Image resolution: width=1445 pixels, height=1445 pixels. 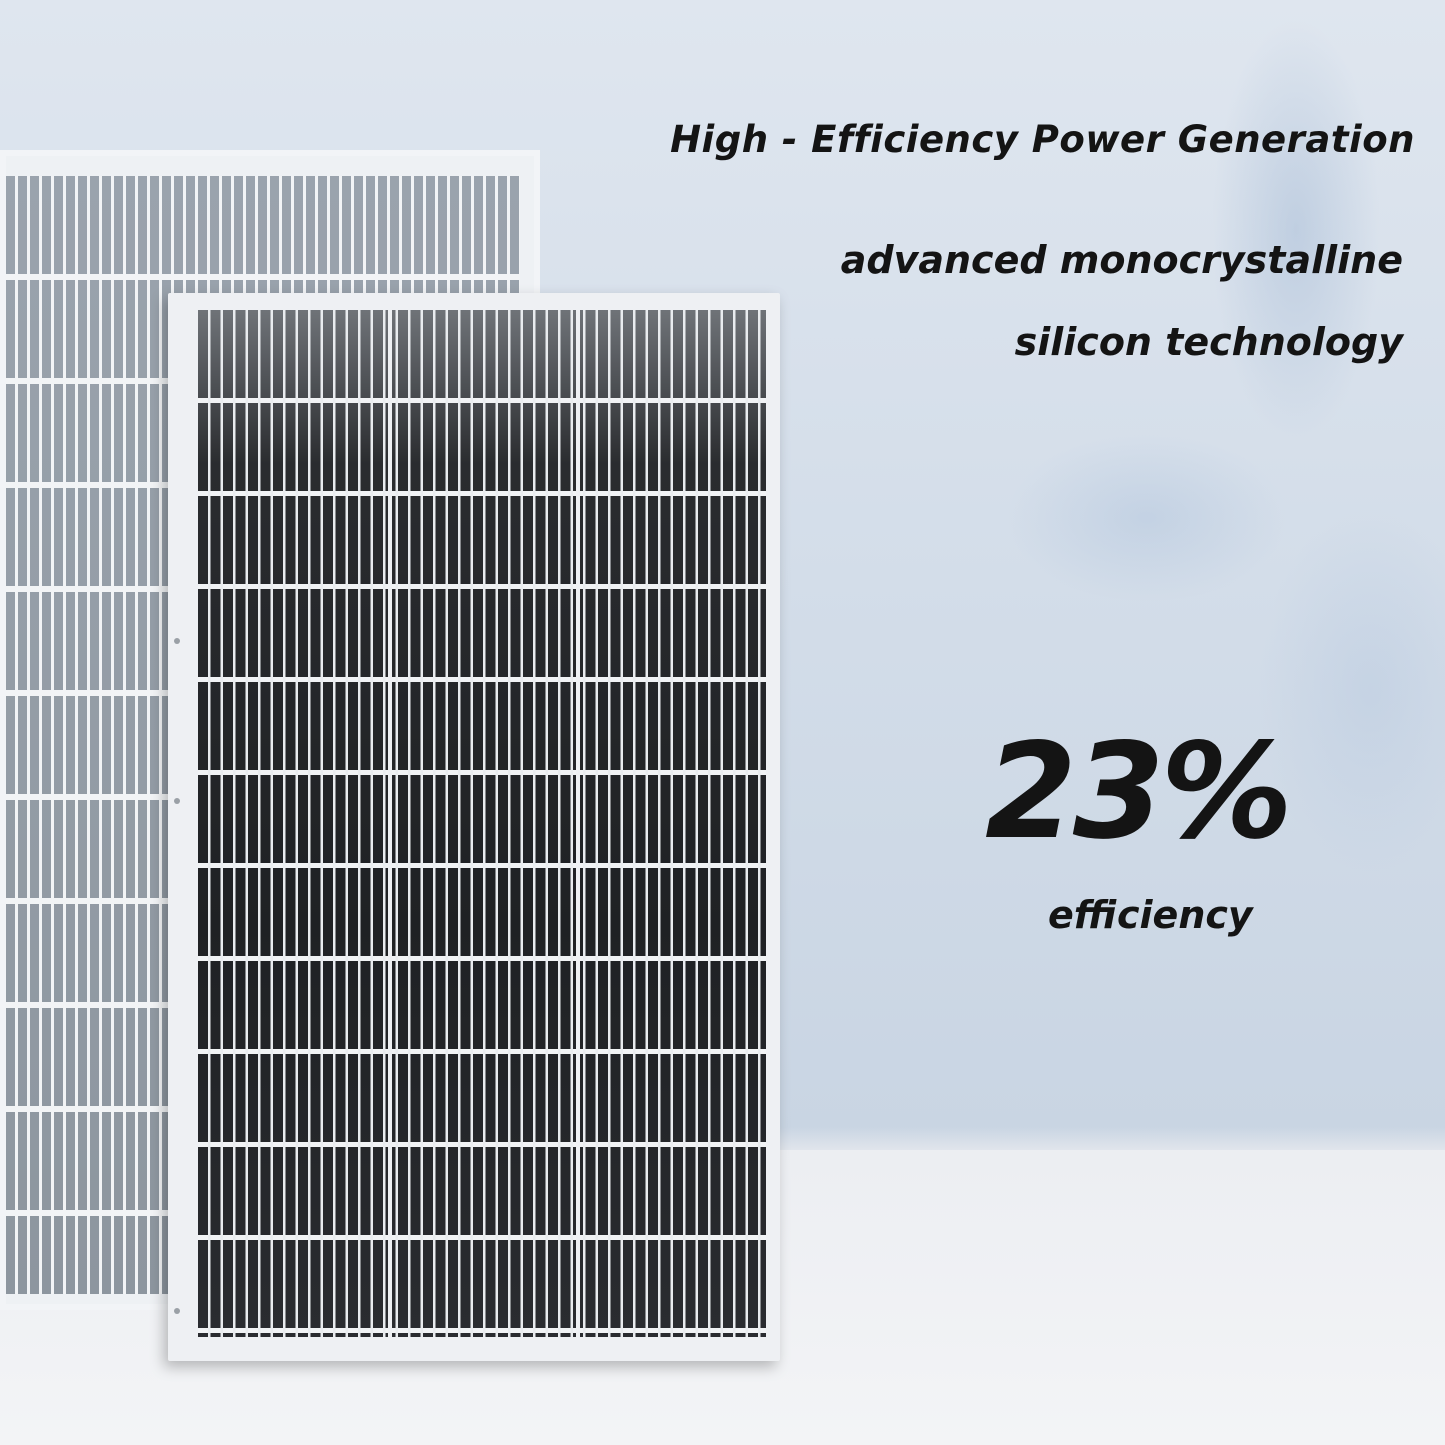 What do you see at coordinates (1139, 792) in the screenshot?
I see `efficiency-value: 23%` at bounding box center [1139, 792].